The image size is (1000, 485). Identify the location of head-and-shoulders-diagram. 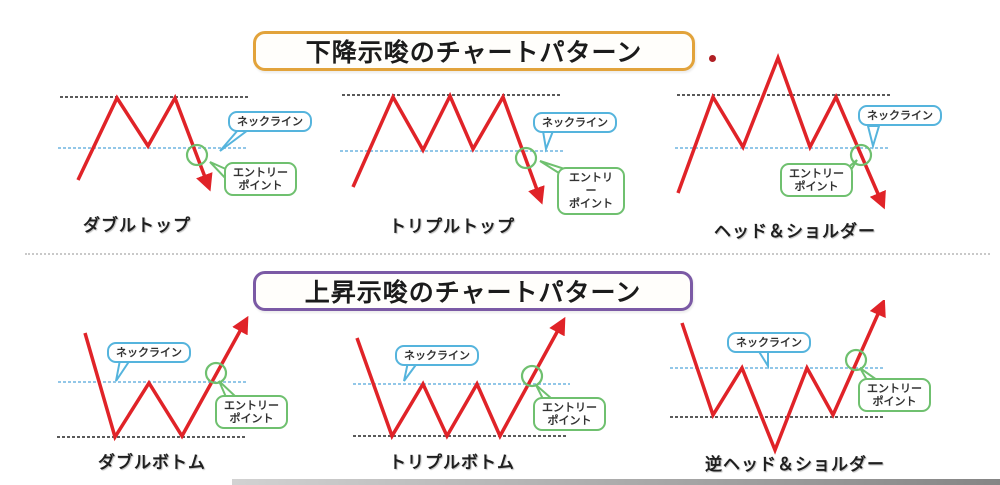
(782, 131).